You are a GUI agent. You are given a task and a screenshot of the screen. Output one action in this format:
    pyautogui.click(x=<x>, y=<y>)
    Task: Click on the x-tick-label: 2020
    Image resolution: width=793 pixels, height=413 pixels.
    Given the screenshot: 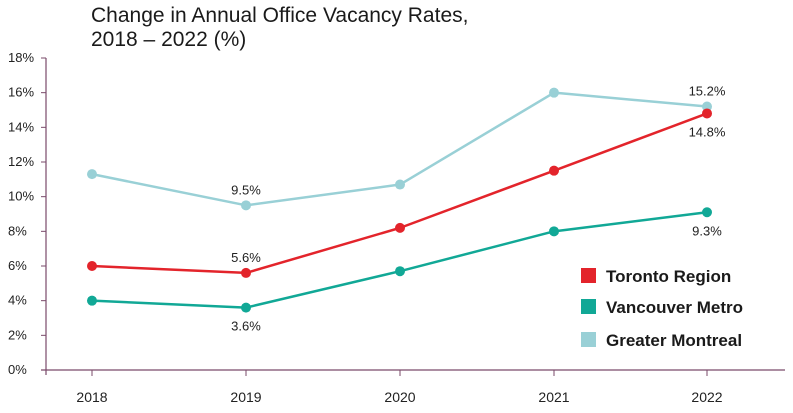 What is the action you would take?
    pyautogui.click(x=399, y=397)
    